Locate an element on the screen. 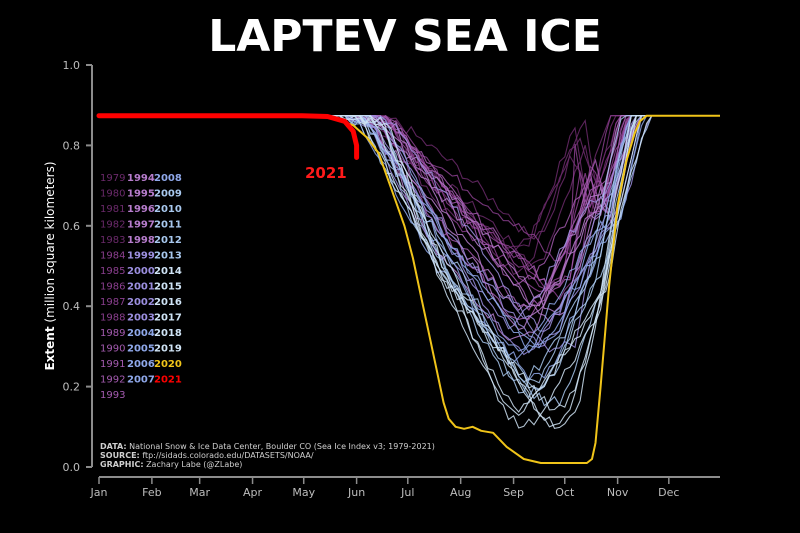 Image resolution: width=800 pixels, height=533 pixels. y-tick-label: 0.2 is located at coordinates (72, 387).